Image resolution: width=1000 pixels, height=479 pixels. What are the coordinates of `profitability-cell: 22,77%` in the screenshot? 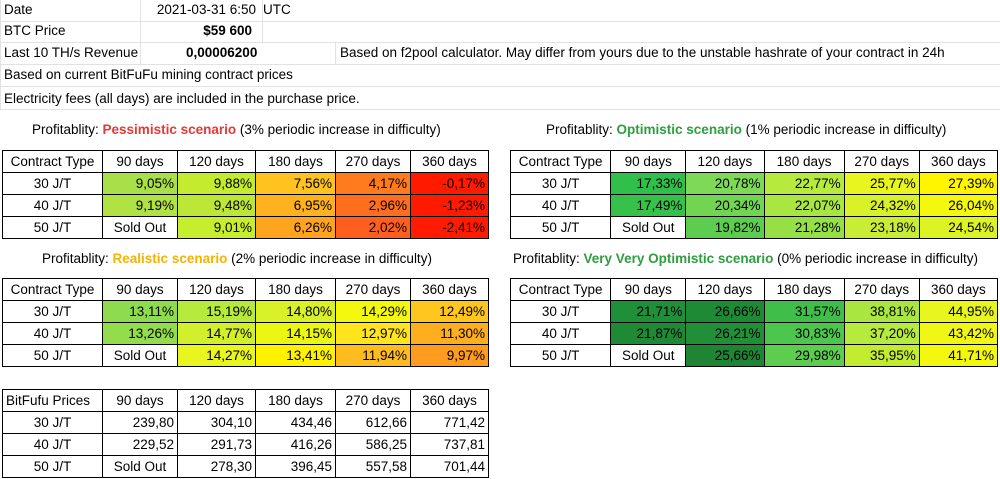 It's located at (804, 183).